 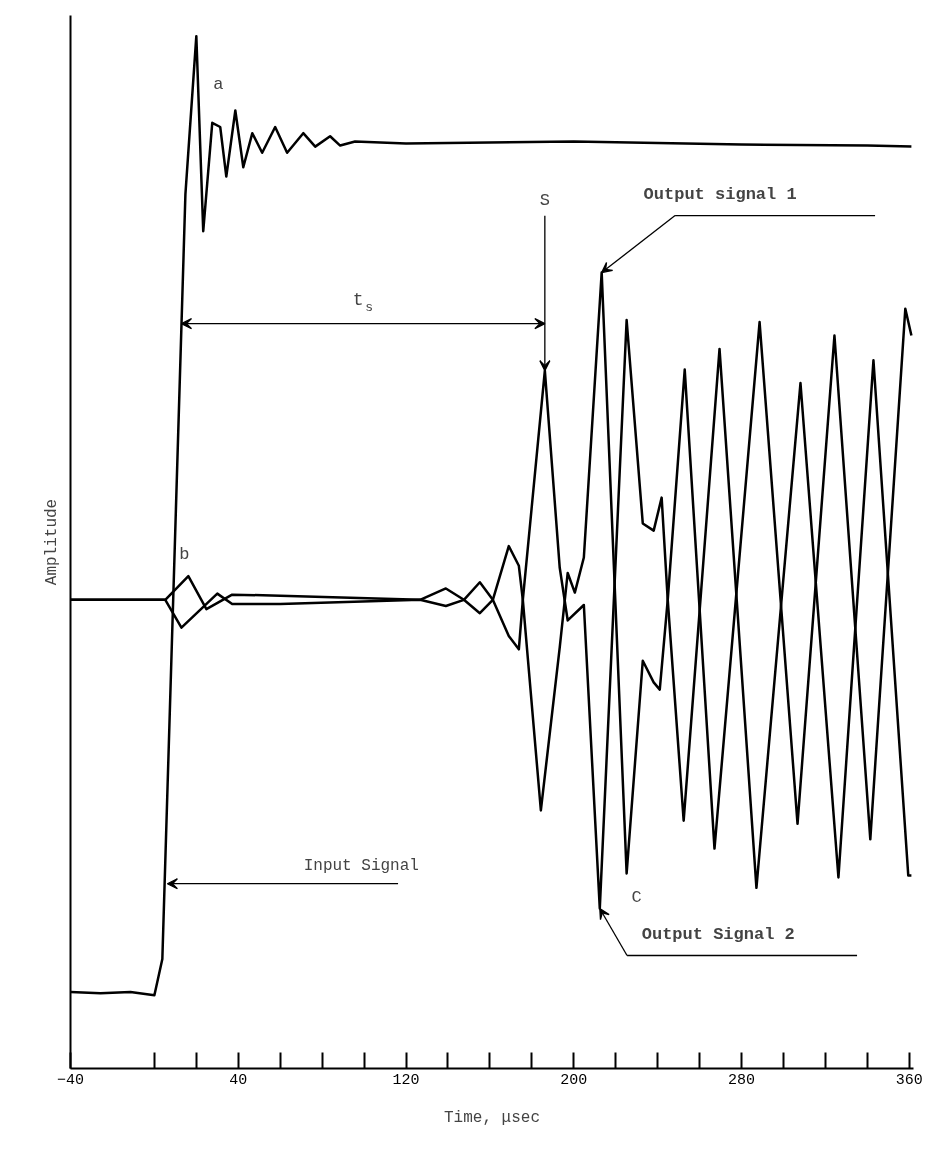 I want to click on annotation: Input Signal, so click(x=361, y=865).